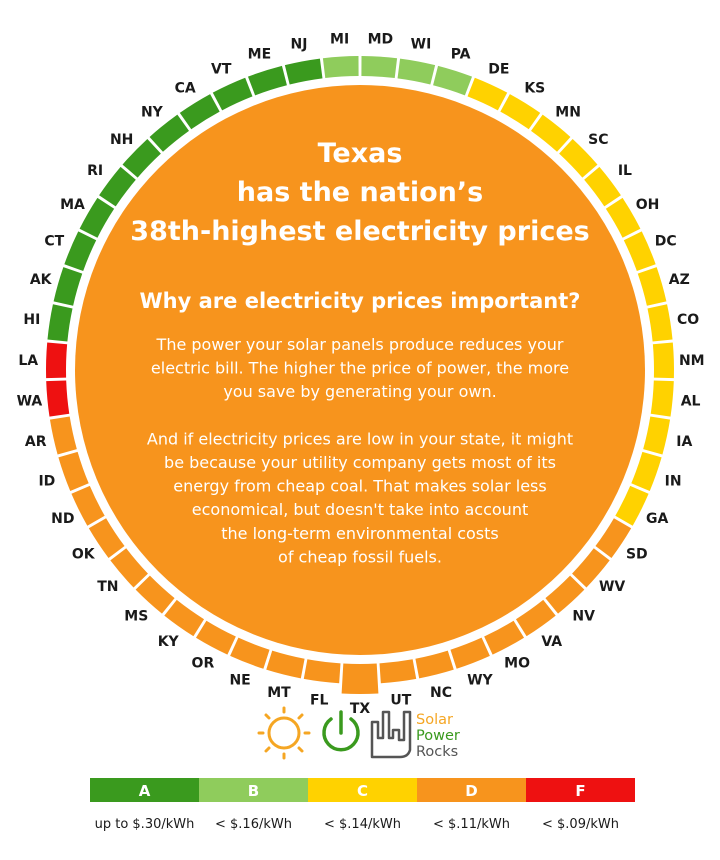 The height and width of the screenshot is (860, 720). Describe the element at coordinates (453, 80) in the screenshot. I see `segment-pa` at that location.